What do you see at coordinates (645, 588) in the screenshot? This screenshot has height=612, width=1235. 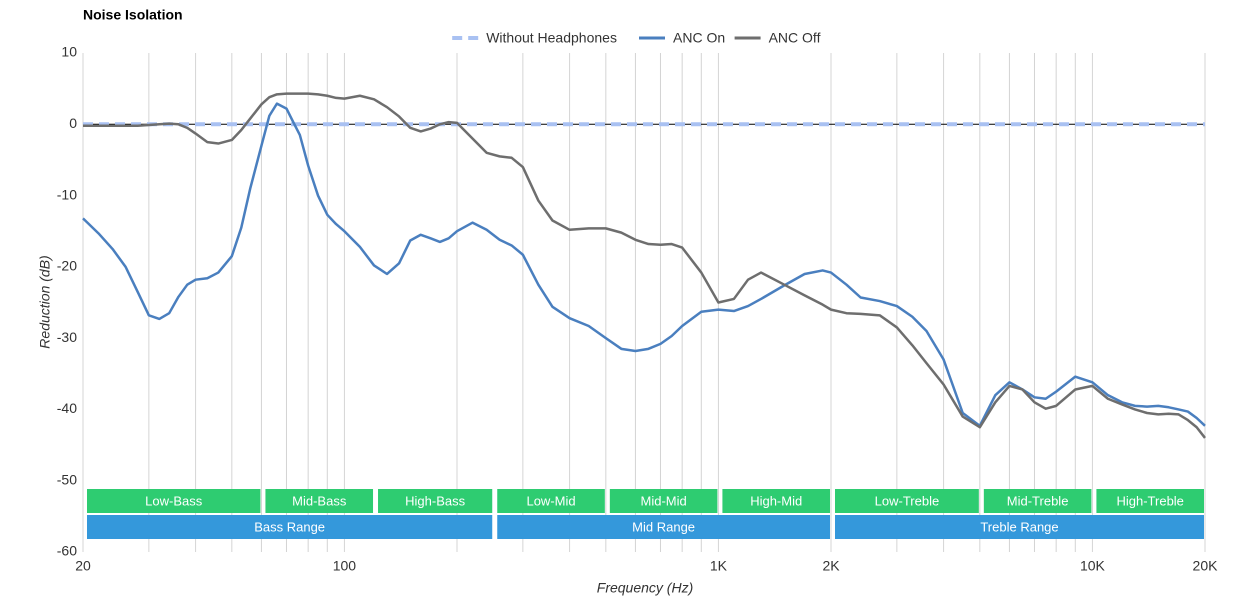 I see `x-axis-label: Frequency (Hz)` at bounding box center [645, 588].